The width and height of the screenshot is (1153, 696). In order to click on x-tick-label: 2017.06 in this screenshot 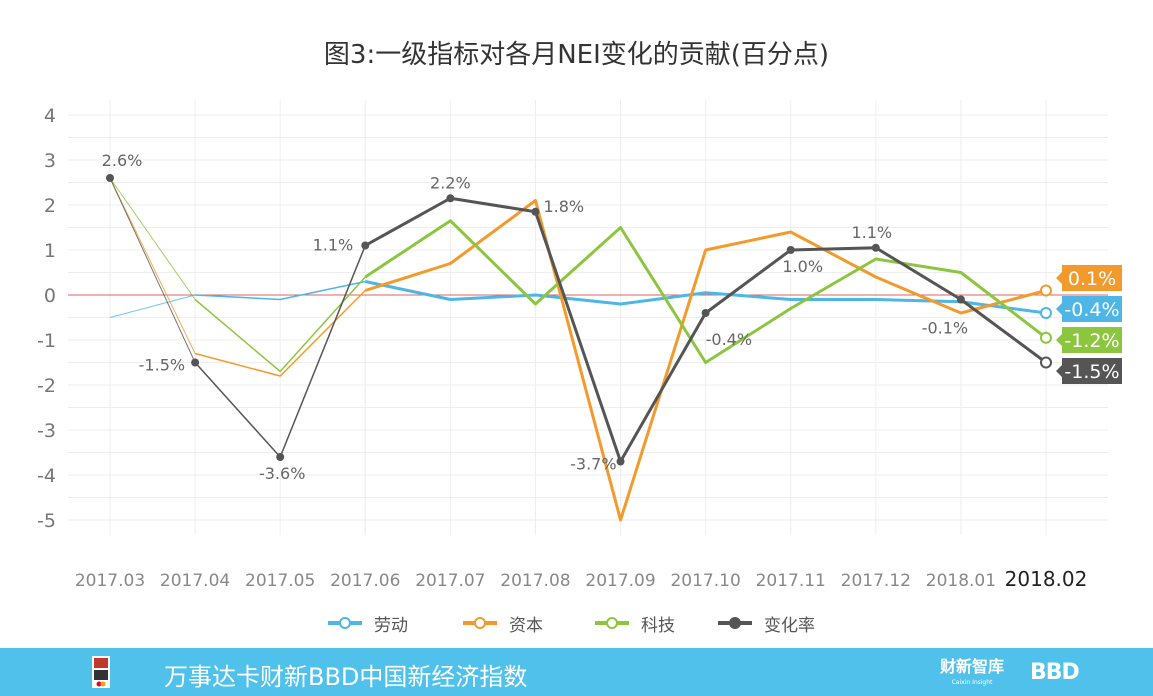, I will do `click(365, 581)`.